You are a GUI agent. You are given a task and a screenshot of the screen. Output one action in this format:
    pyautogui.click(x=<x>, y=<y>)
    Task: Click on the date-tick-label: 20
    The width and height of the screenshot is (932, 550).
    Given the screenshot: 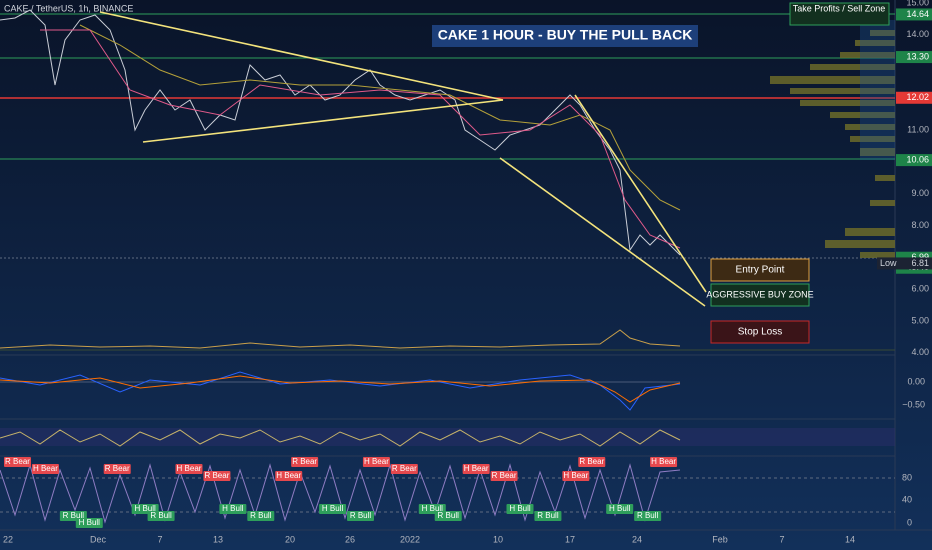 What is the action you would take?
    pyautogui.click(x=290, y=539)
    